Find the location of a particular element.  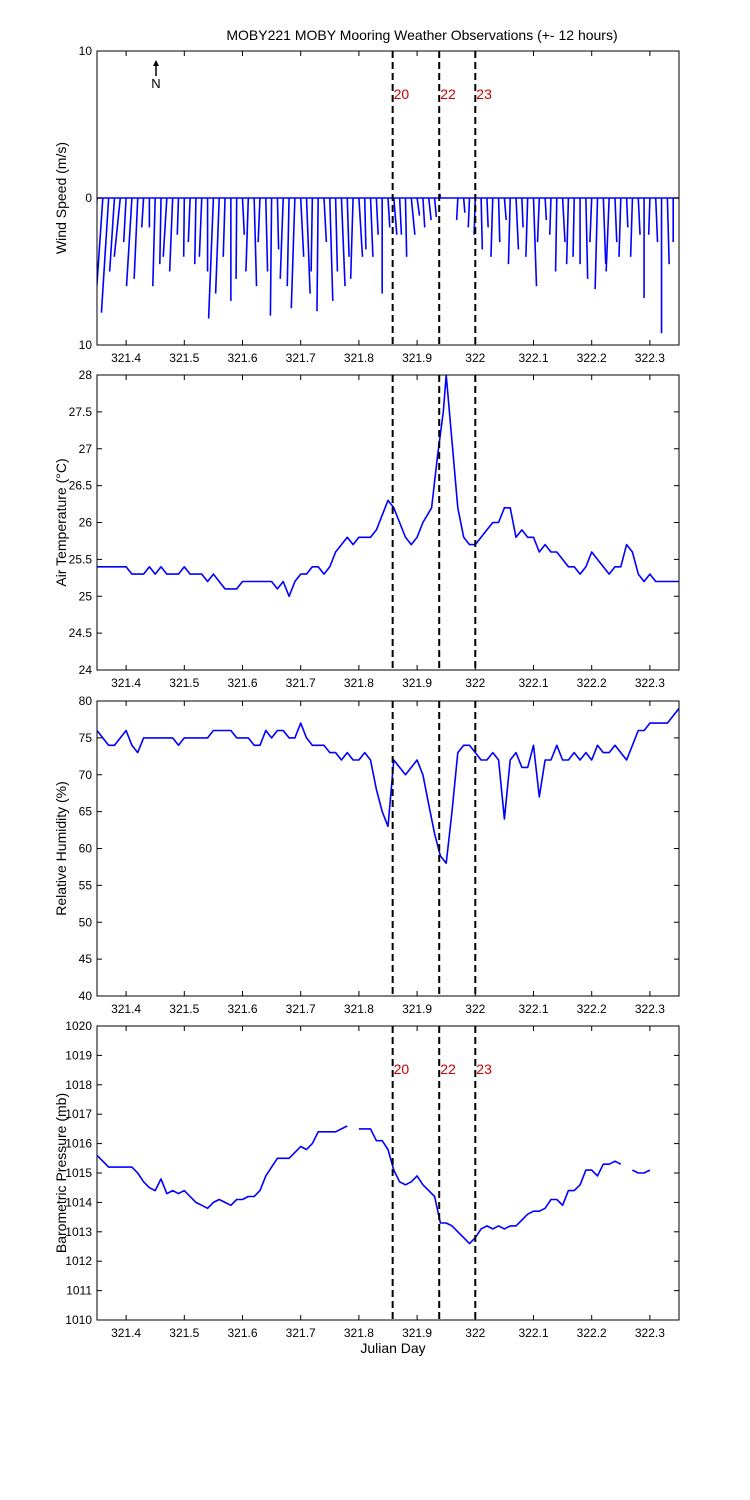

y-tick-label: 45 is located at coordinates (86, 959).